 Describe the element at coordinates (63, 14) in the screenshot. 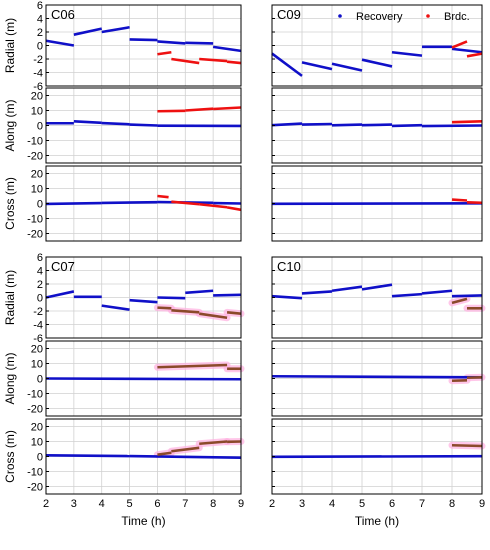

I see `c06-label: C06` at that location.